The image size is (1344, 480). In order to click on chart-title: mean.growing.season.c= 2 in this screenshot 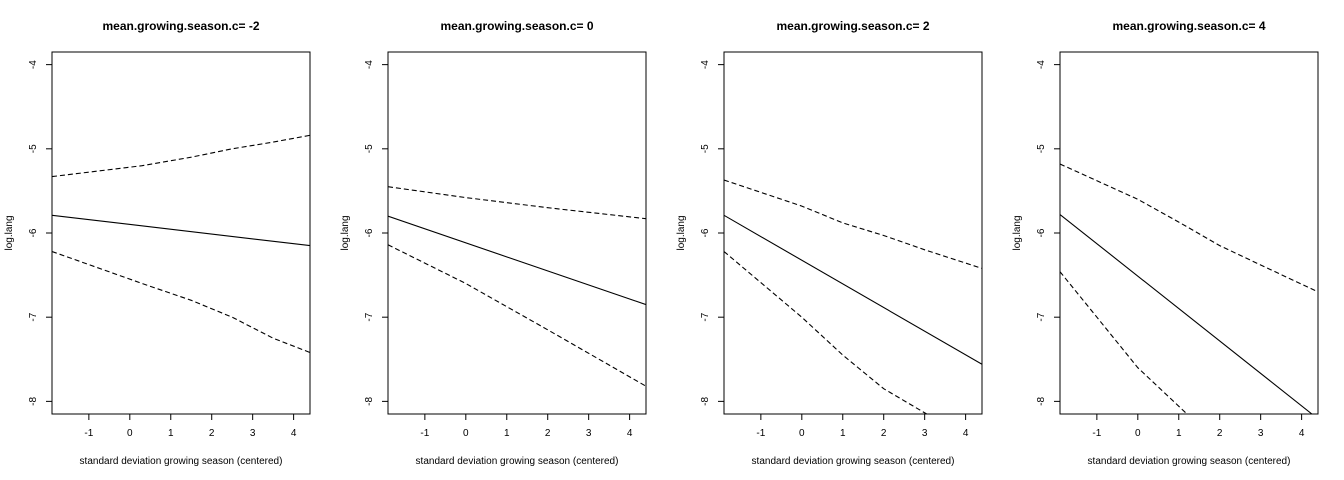, I will do `click(852, 26)`.